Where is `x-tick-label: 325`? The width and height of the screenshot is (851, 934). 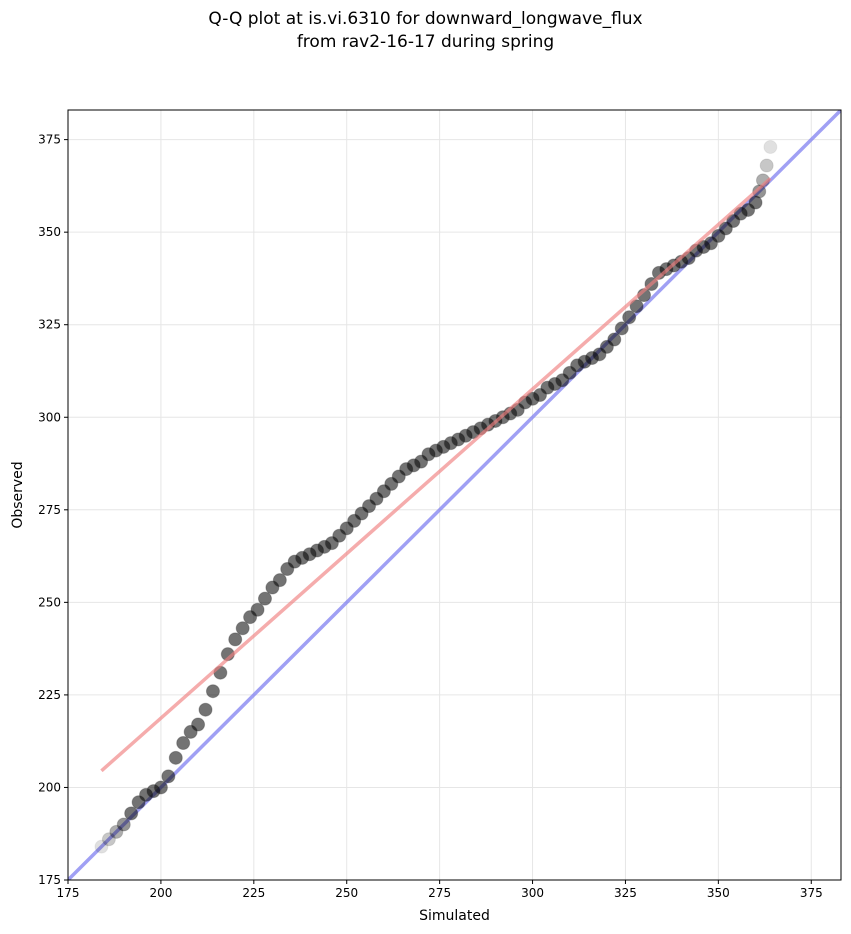
x-tick-label: 325 is located at coordinates (625, 893).